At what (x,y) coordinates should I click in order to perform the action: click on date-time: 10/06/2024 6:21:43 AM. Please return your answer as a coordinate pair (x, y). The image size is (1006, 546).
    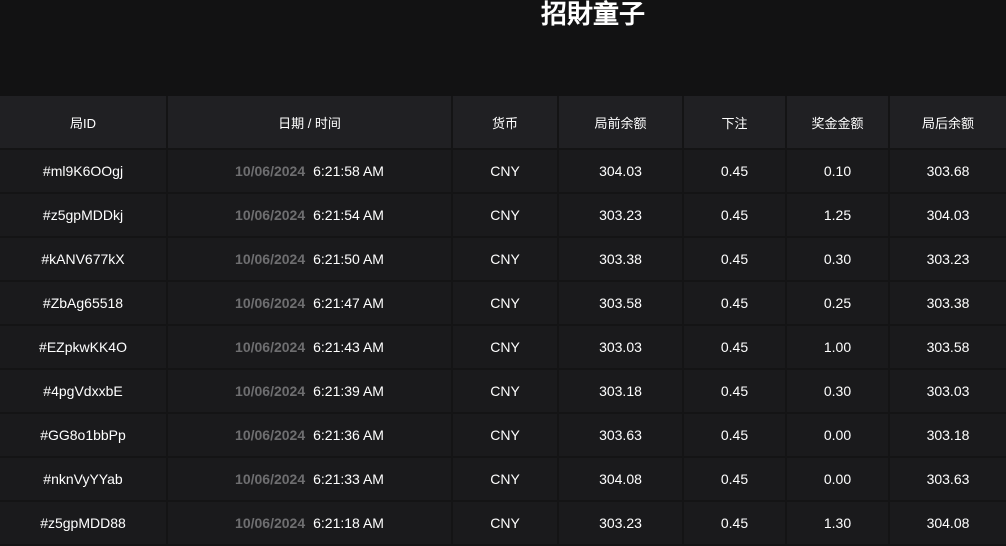
    Looking at the image, I should click on (310, 347).